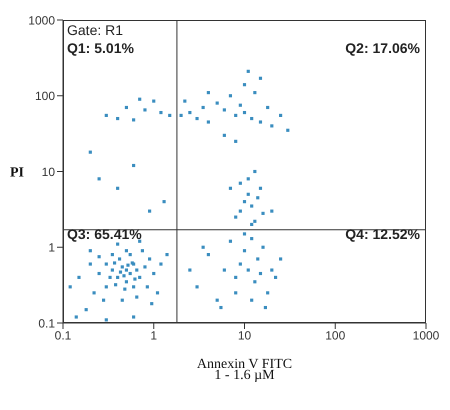  What do you see at coordinates (49, 171) in the screenshot?
I see `y-tick-label: 10` at bounding box center [49, 171].